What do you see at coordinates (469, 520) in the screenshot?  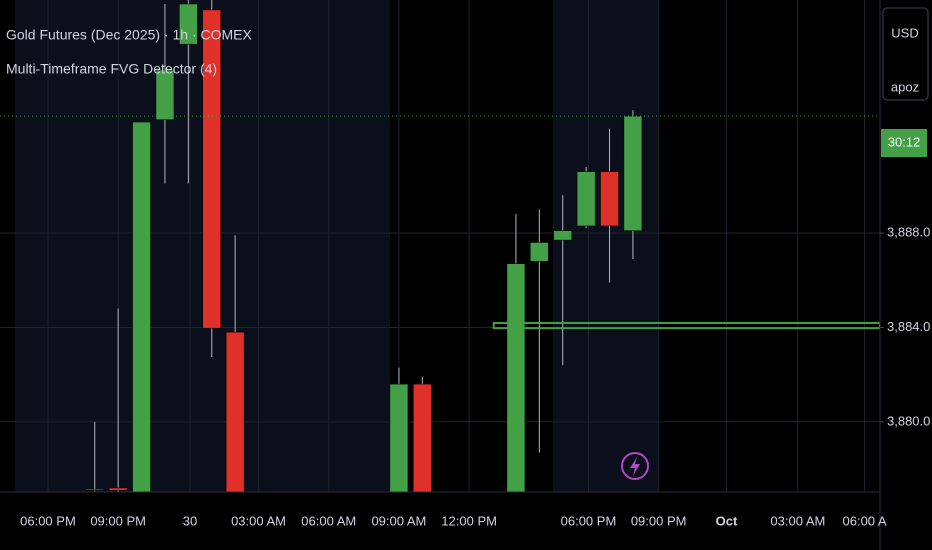 I see `x-tick-label: 12:00 PM` at bounding box center [469, 520].